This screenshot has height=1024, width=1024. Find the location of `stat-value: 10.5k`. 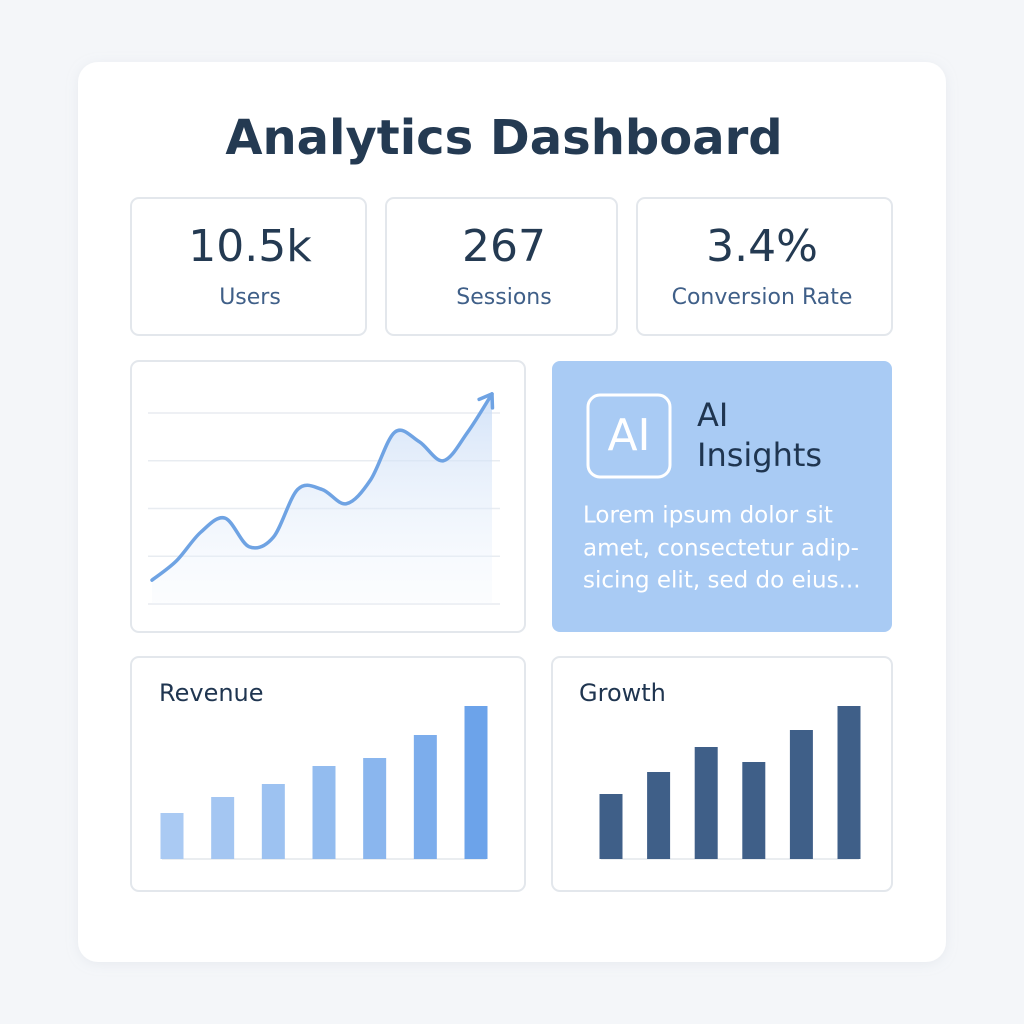

stat-value: 10.5k is located at coordinates (250, 246).